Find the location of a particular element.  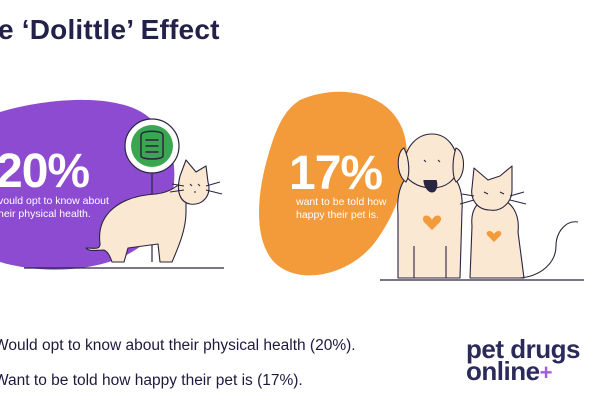

right-stat-caption-2: happy their pet is. is located at coordinates (337, 215).